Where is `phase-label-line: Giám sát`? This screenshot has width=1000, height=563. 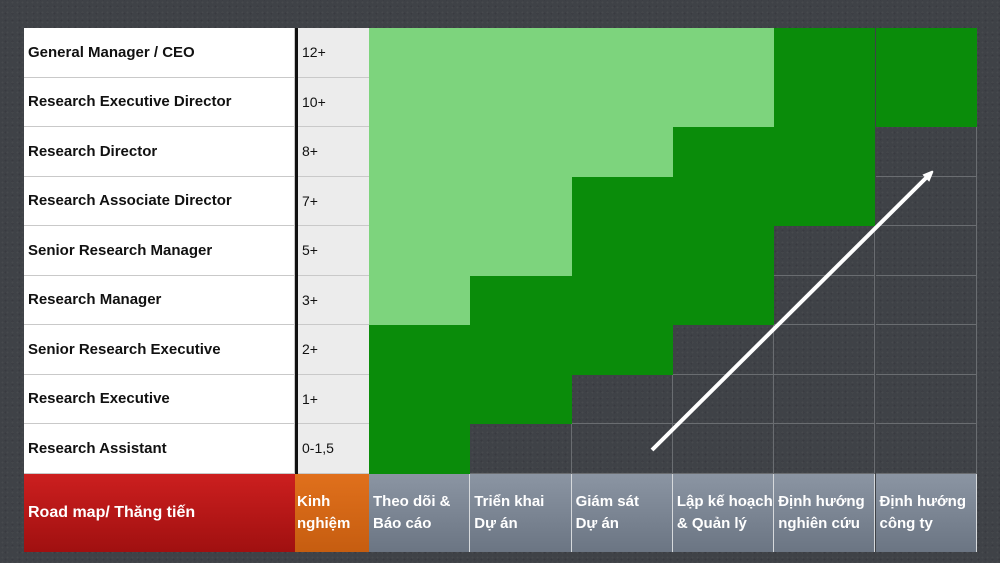
phase-label-line: Giám sát is located at coordinates (607, 501).